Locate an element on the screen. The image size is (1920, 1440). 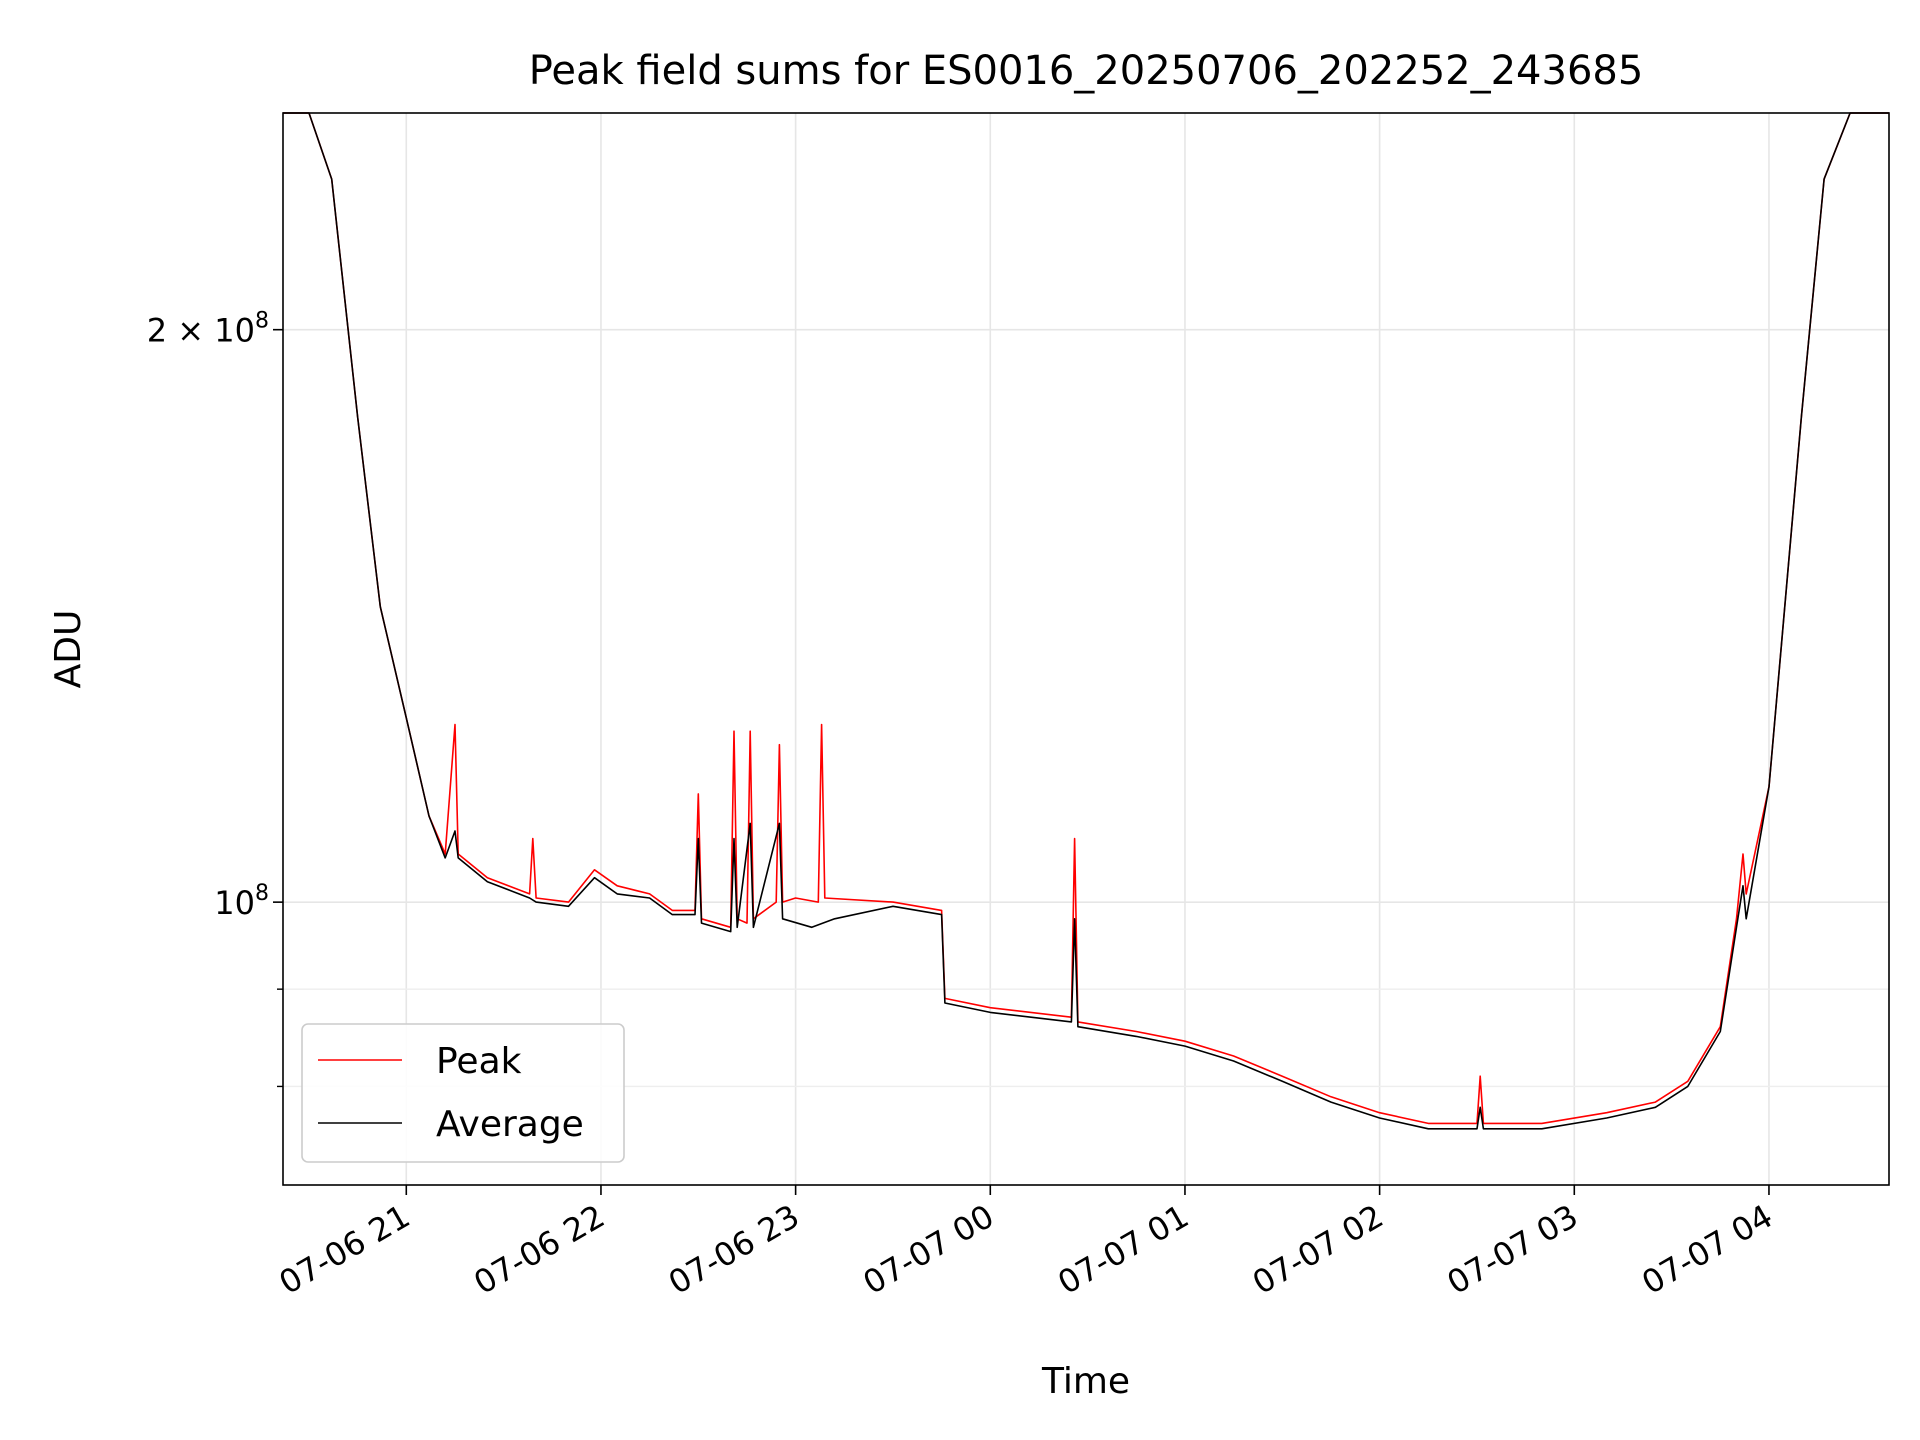
y-tick-mantissa: 2 × 10 is located at coordinates (201, 331).